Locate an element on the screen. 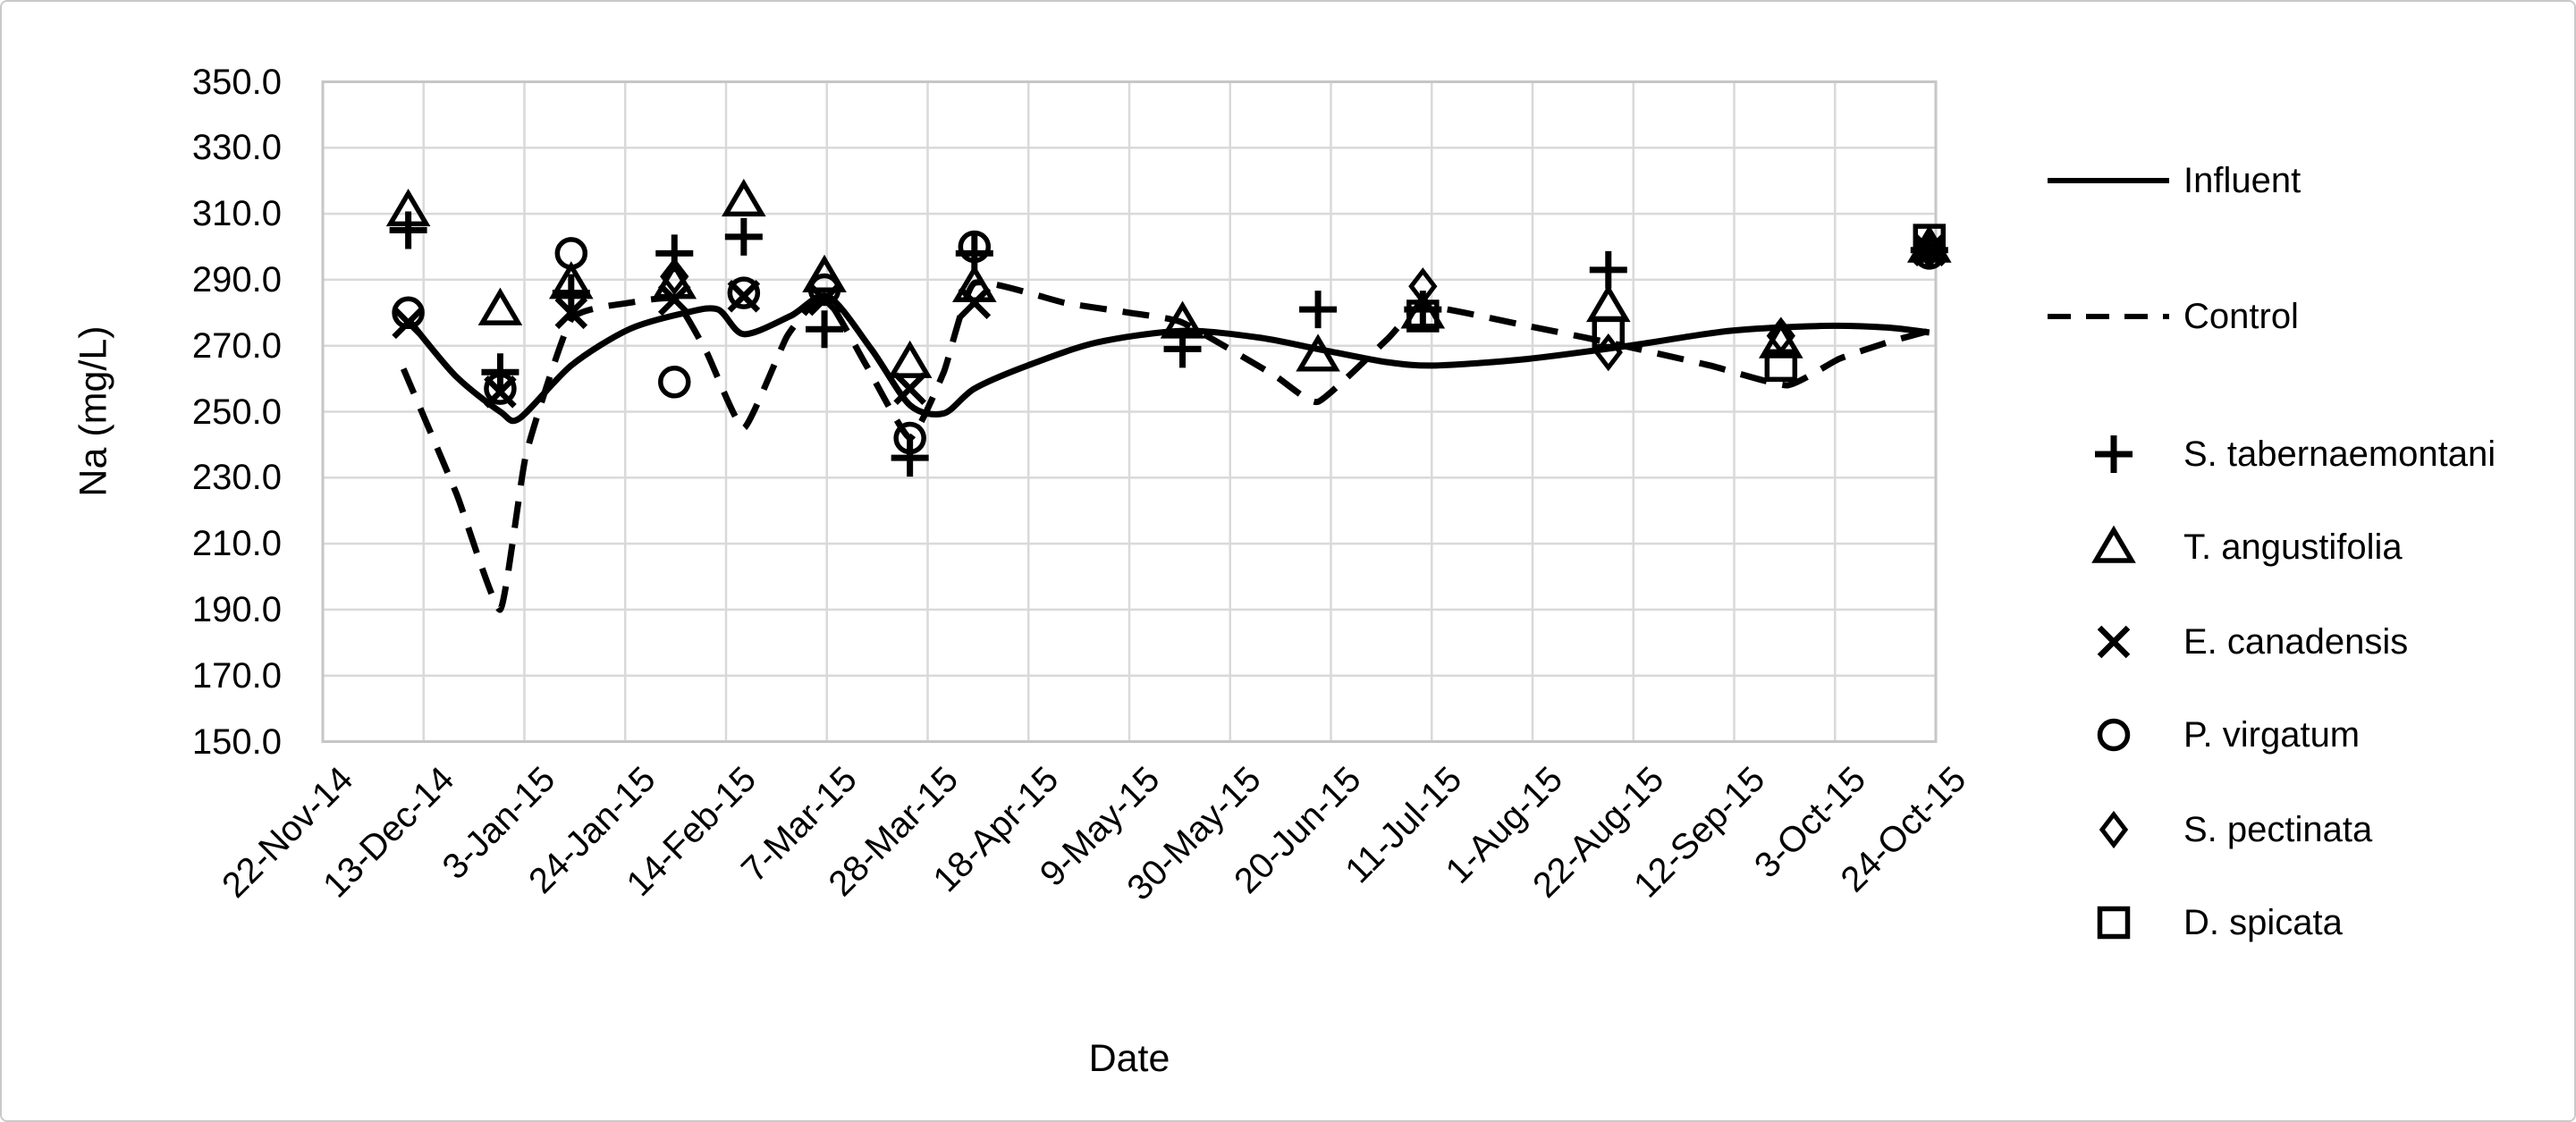 The height and width of the screenshot is (1122, 2576). legend-item-label: E. canadensis is located at coordinates (2296, 642).